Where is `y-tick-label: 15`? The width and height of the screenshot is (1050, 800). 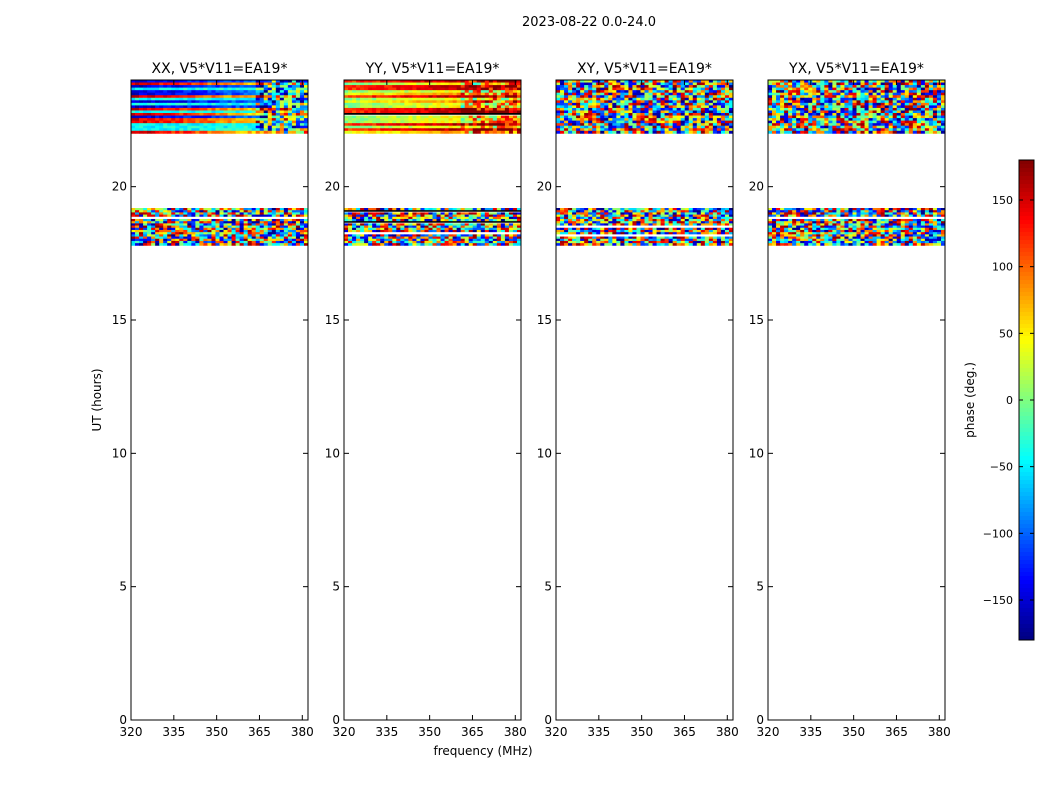 y-tick-label: 15 is located at coordinates (119, 320).